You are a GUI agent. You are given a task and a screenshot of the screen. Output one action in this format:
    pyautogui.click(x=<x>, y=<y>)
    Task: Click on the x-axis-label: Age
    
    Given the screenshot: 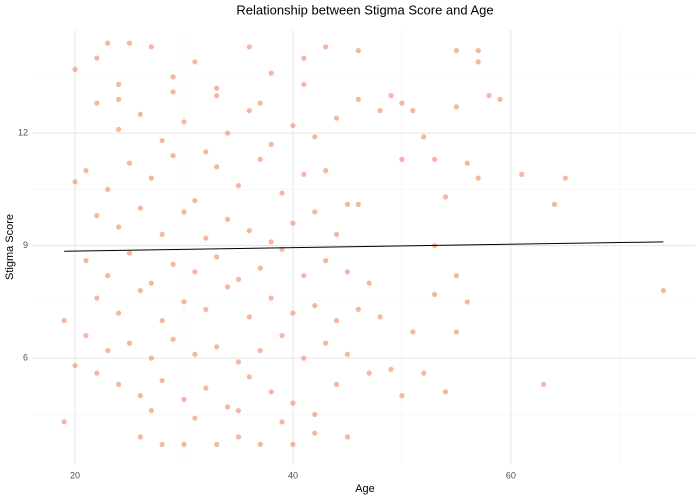 What is the action you would take?
    pyautogui.click(x=365, y=489)
    